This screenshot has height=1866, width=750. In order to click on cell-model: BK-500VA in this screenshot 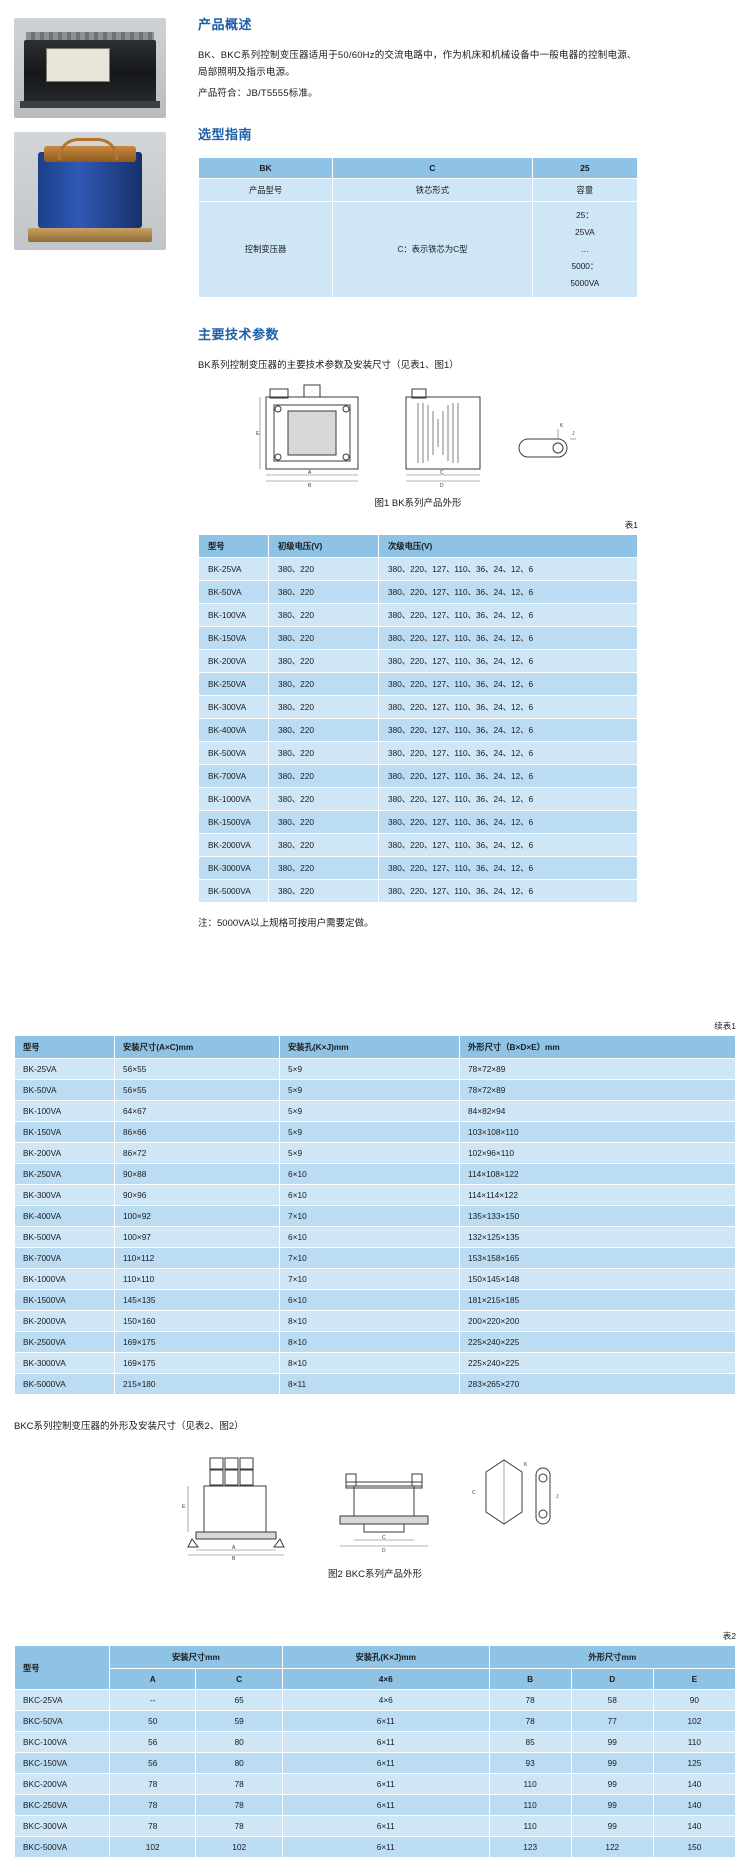, I will do `click(233, 752)`.